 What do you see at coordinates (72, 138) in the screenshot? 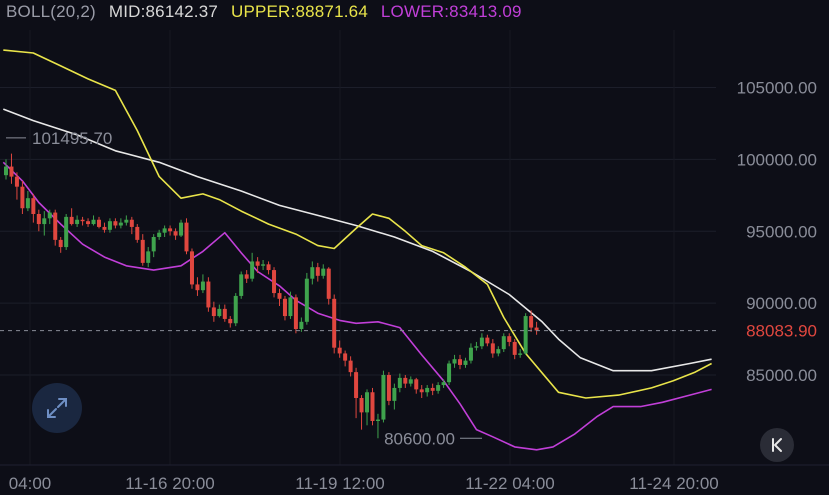
I see `high-price-label: 101495.70` at bounding box center [72, 138].